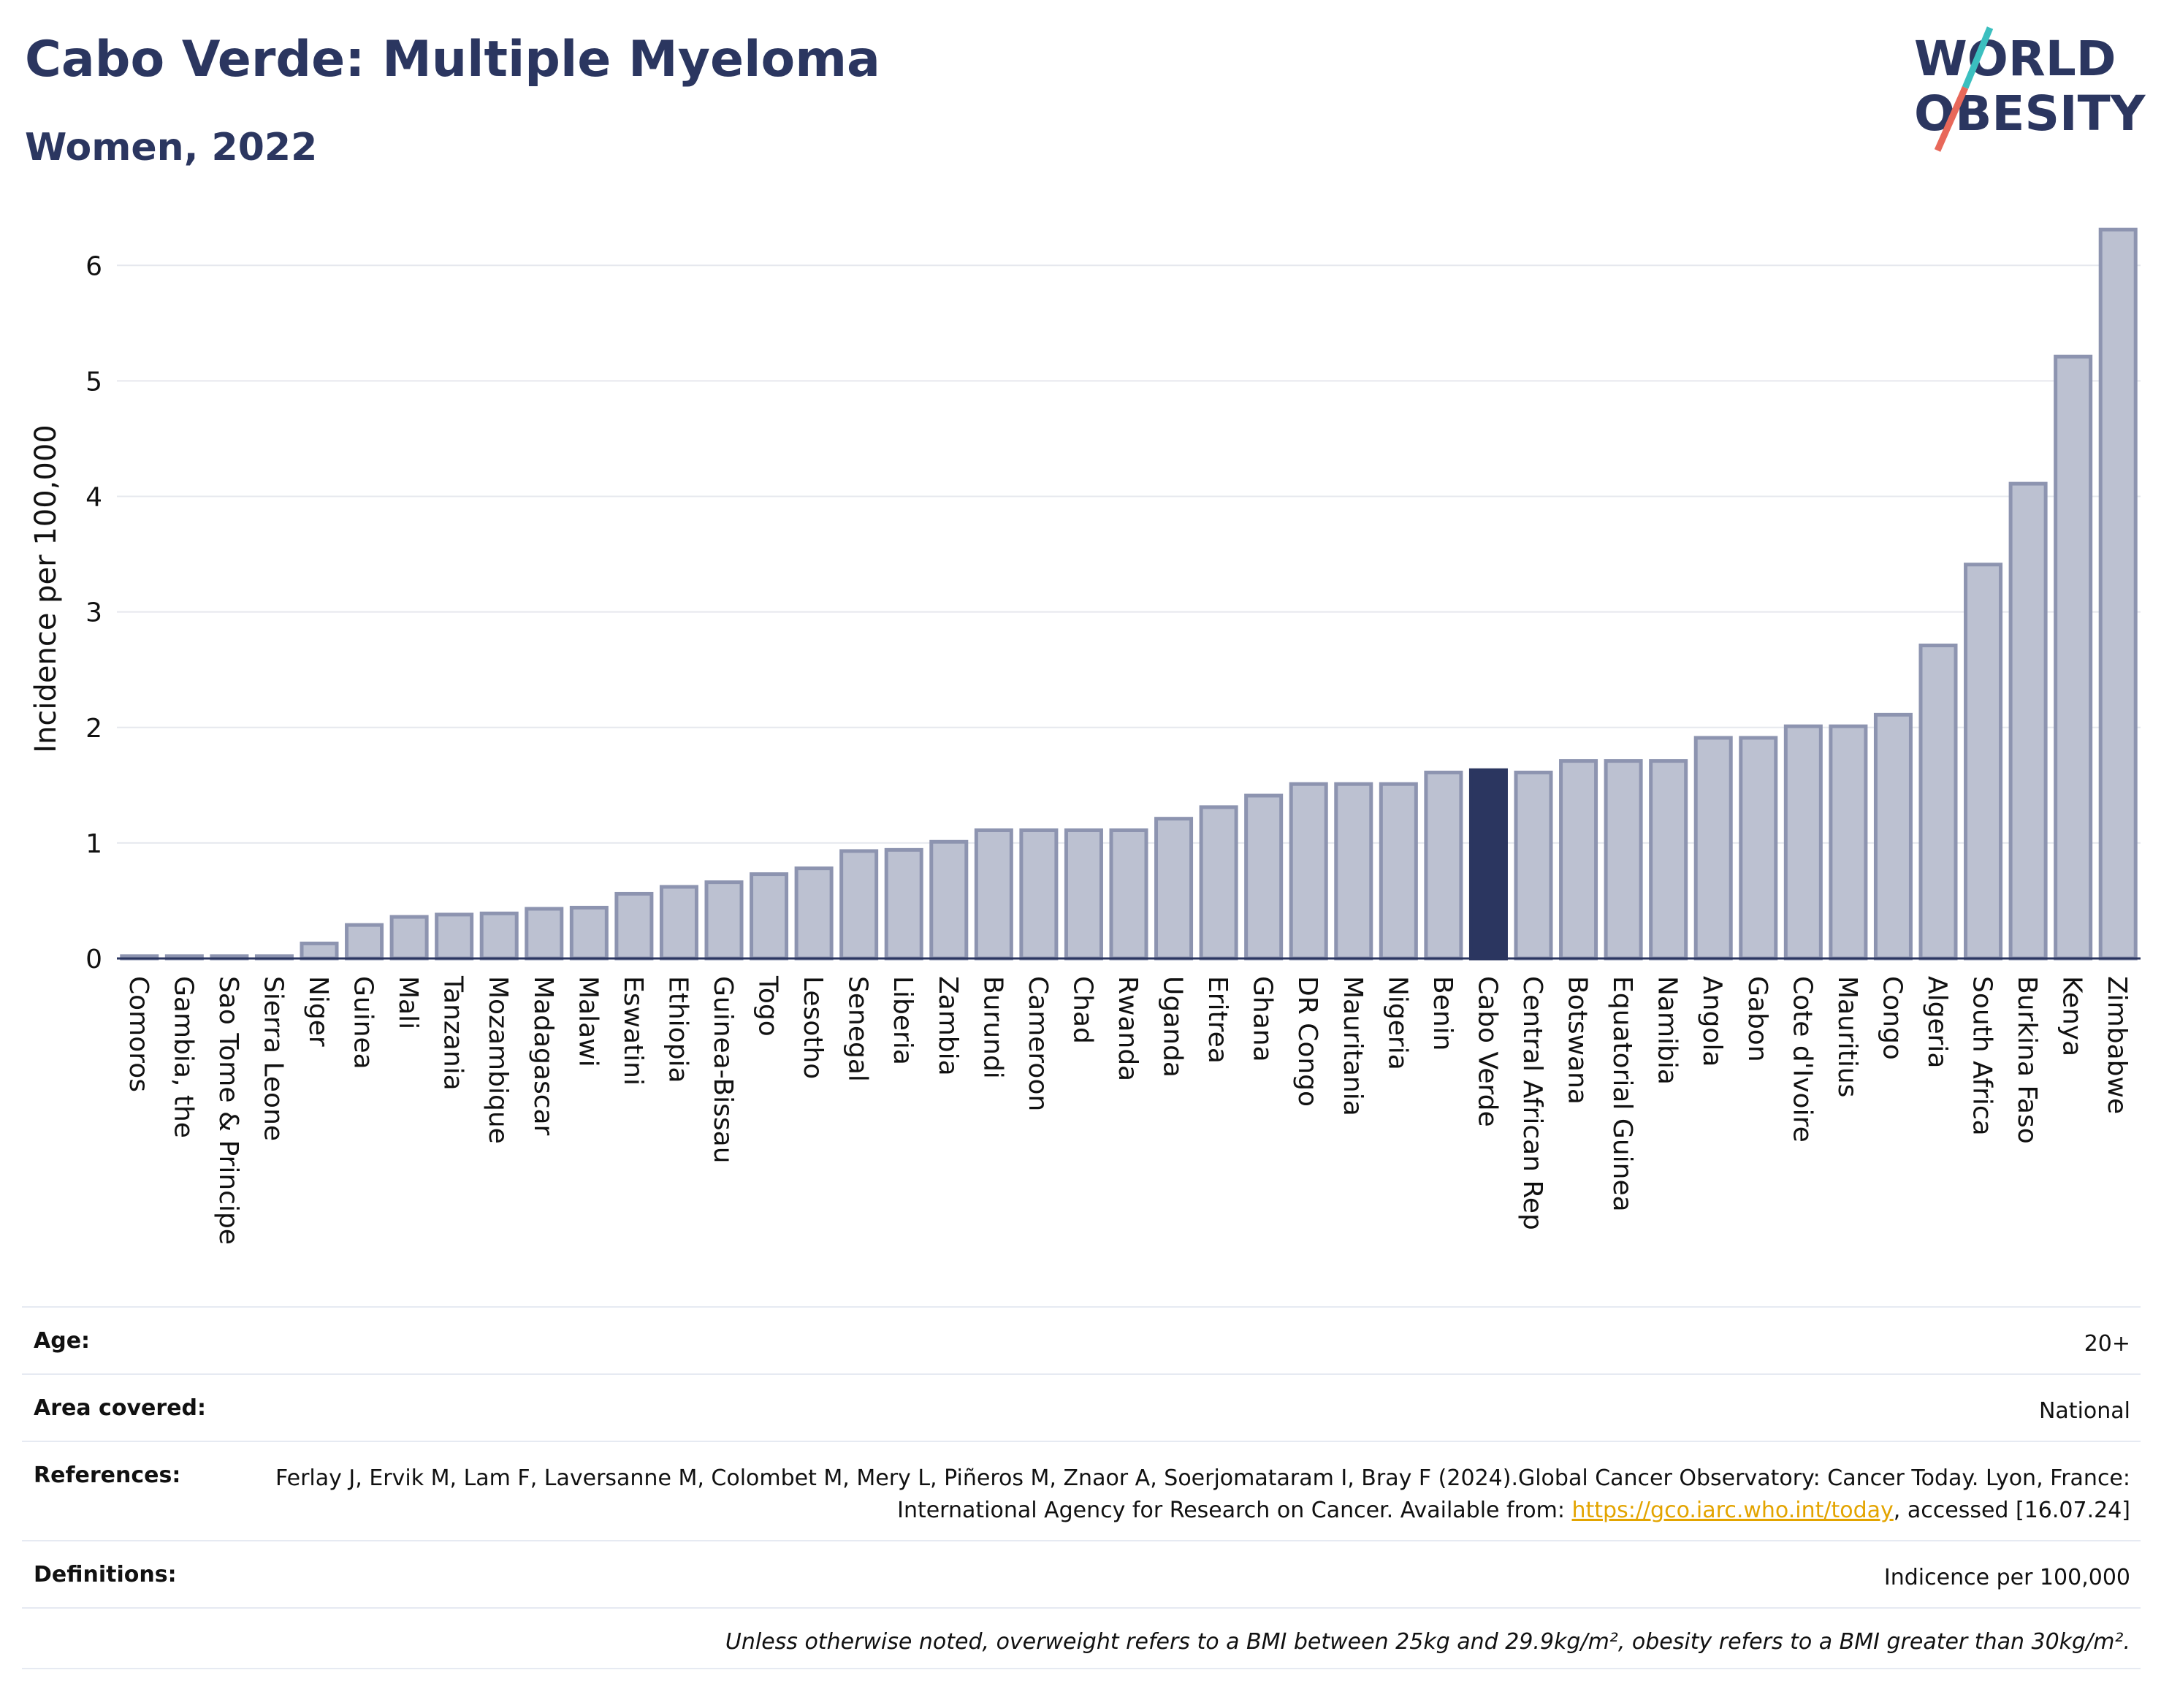  What do you see at coordinates (1039, 894) in the screenshot?
I see `bar-cameroon` at bounding box center [1039, 894].